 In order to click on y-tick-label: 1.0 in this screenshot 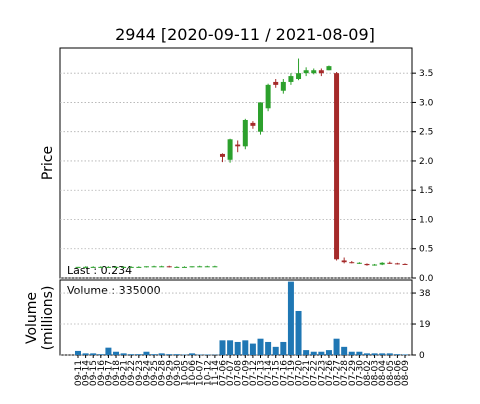, I will do `click(426, 220)`.